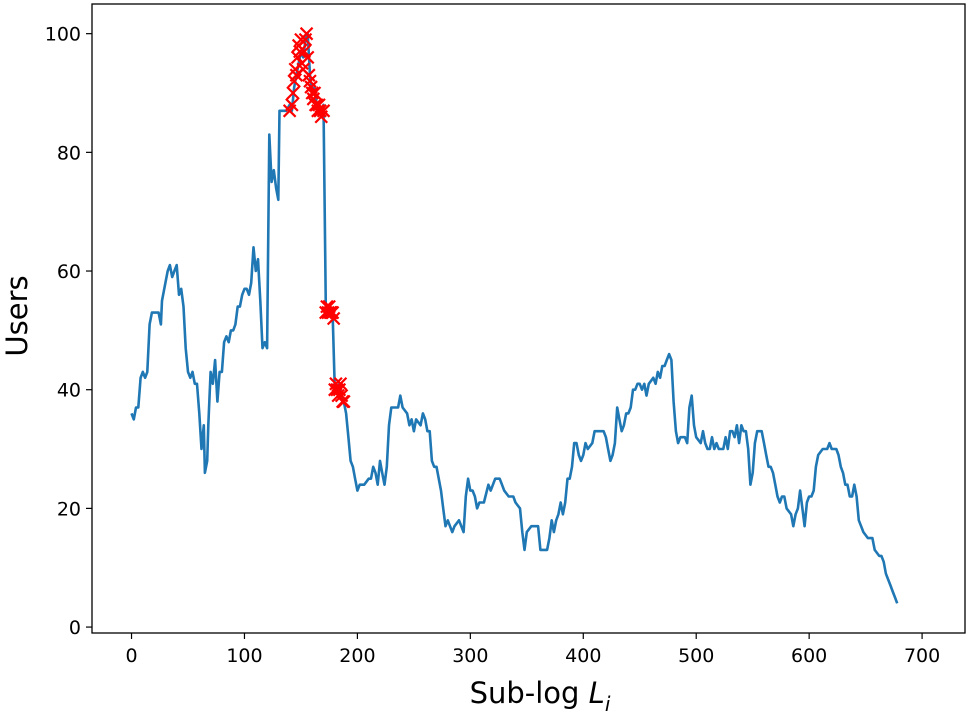 Image resolution: width=969 pixels, height=716 pixels. Describe the element at coordinates (583, 656) in the screenshot. I see `x-tick-label: 400` at that location.